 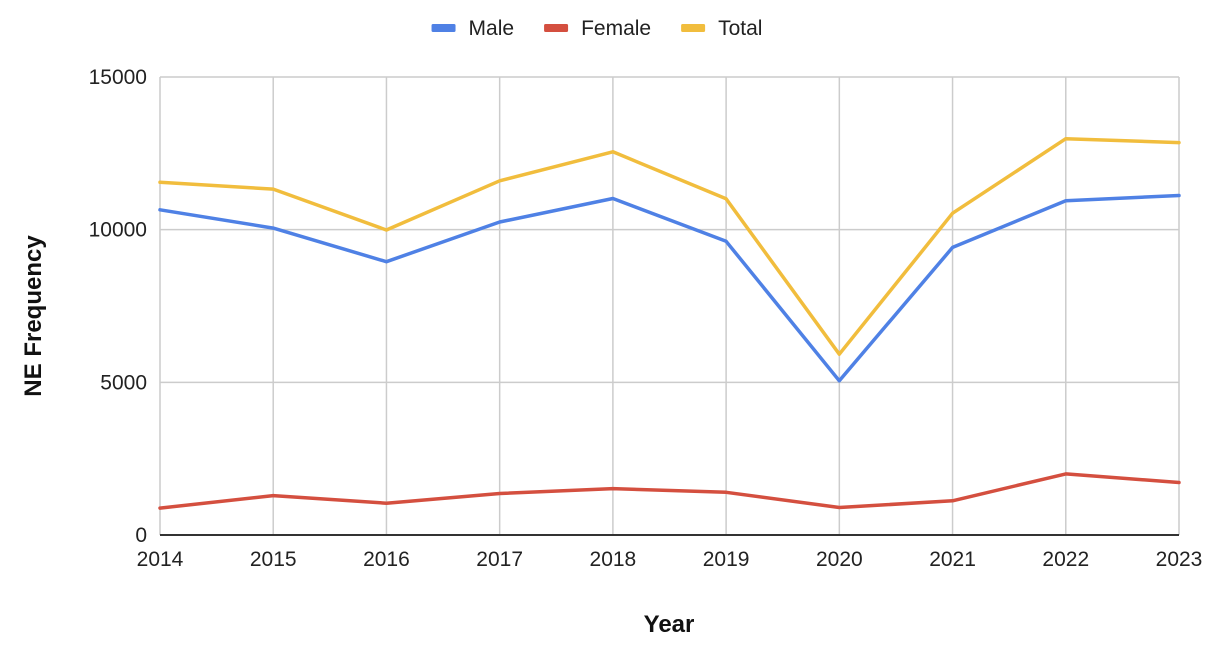 I want to click on x-tick-label: 2015, so click(x=273, y=559).